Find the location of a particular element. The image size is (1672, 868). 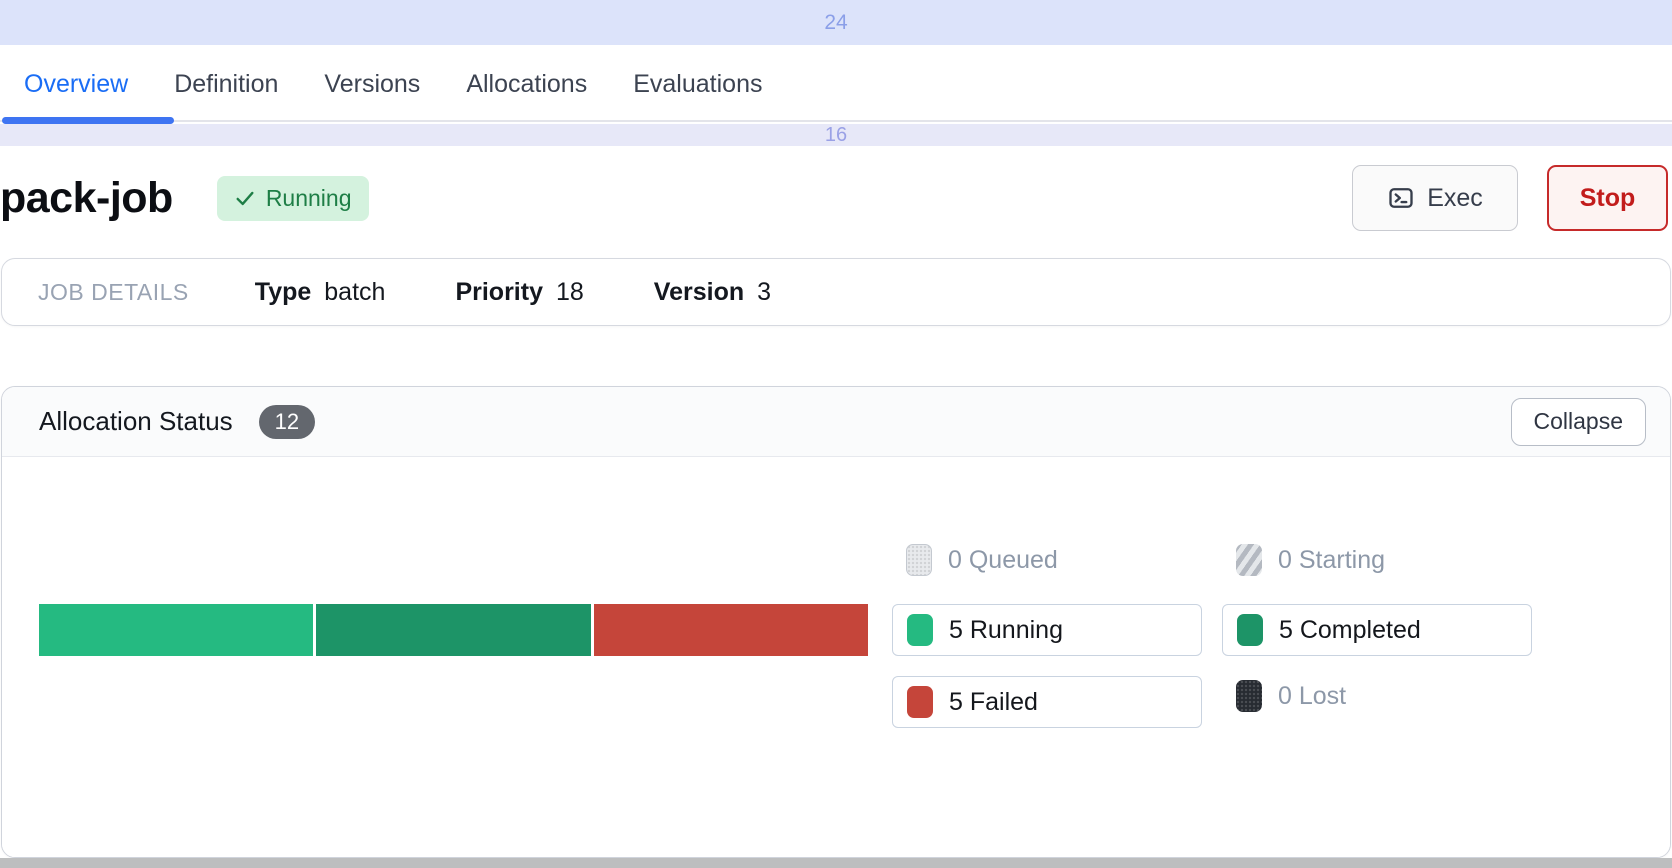

stop-button: Stop is located at coordinates (1607, 198).